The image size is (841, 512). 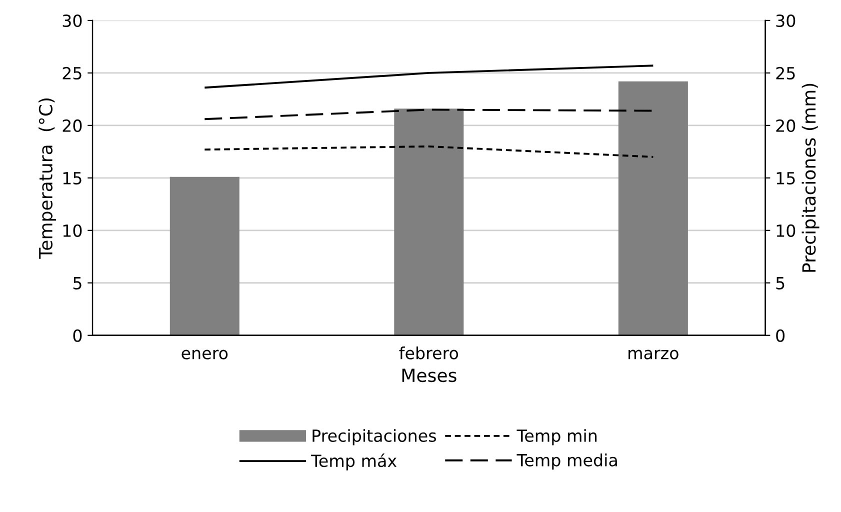 What do you see at coordinates (653, 355) in the screenshot?
I see `x-tick-label: marzo` at bounding box center [653, 355].